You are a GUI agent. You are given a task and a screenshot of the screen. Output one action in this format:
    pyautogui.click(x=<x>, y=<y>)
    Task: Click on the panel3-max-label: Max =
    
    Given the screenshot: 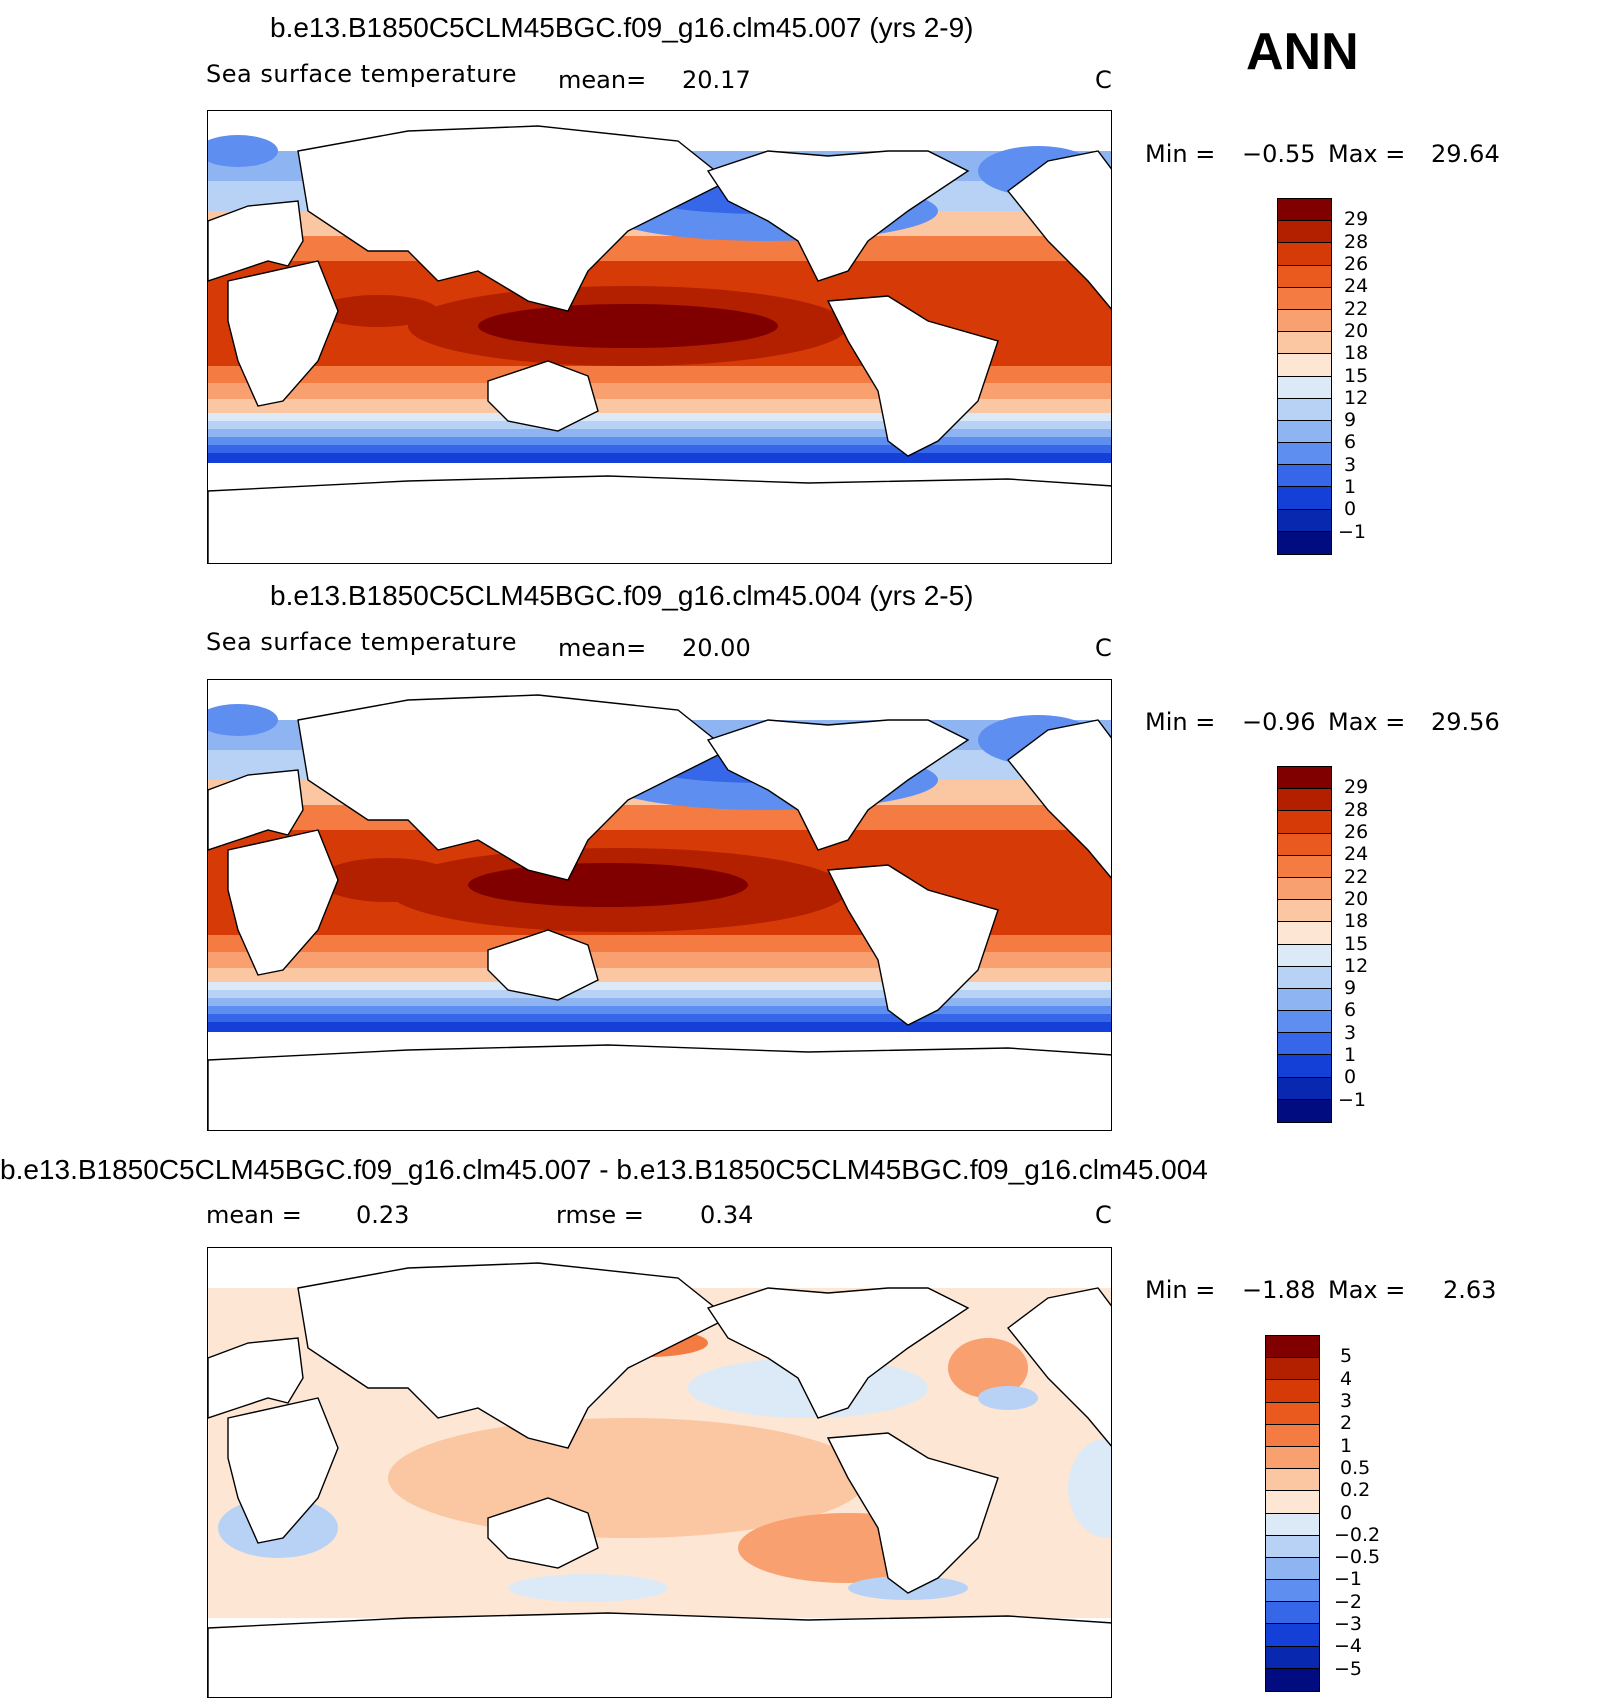 What is the action you would take?
    pyautogui.click(x=1367, y=1290)
    